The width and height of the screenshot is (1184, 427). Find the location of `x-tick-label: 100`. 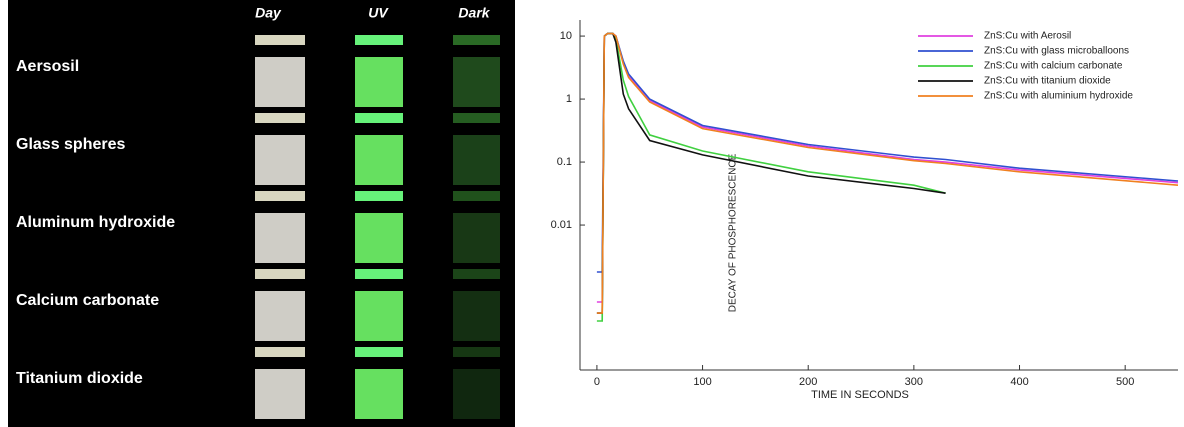

x-tick-label: 100 is located at coordinates (702, 382).